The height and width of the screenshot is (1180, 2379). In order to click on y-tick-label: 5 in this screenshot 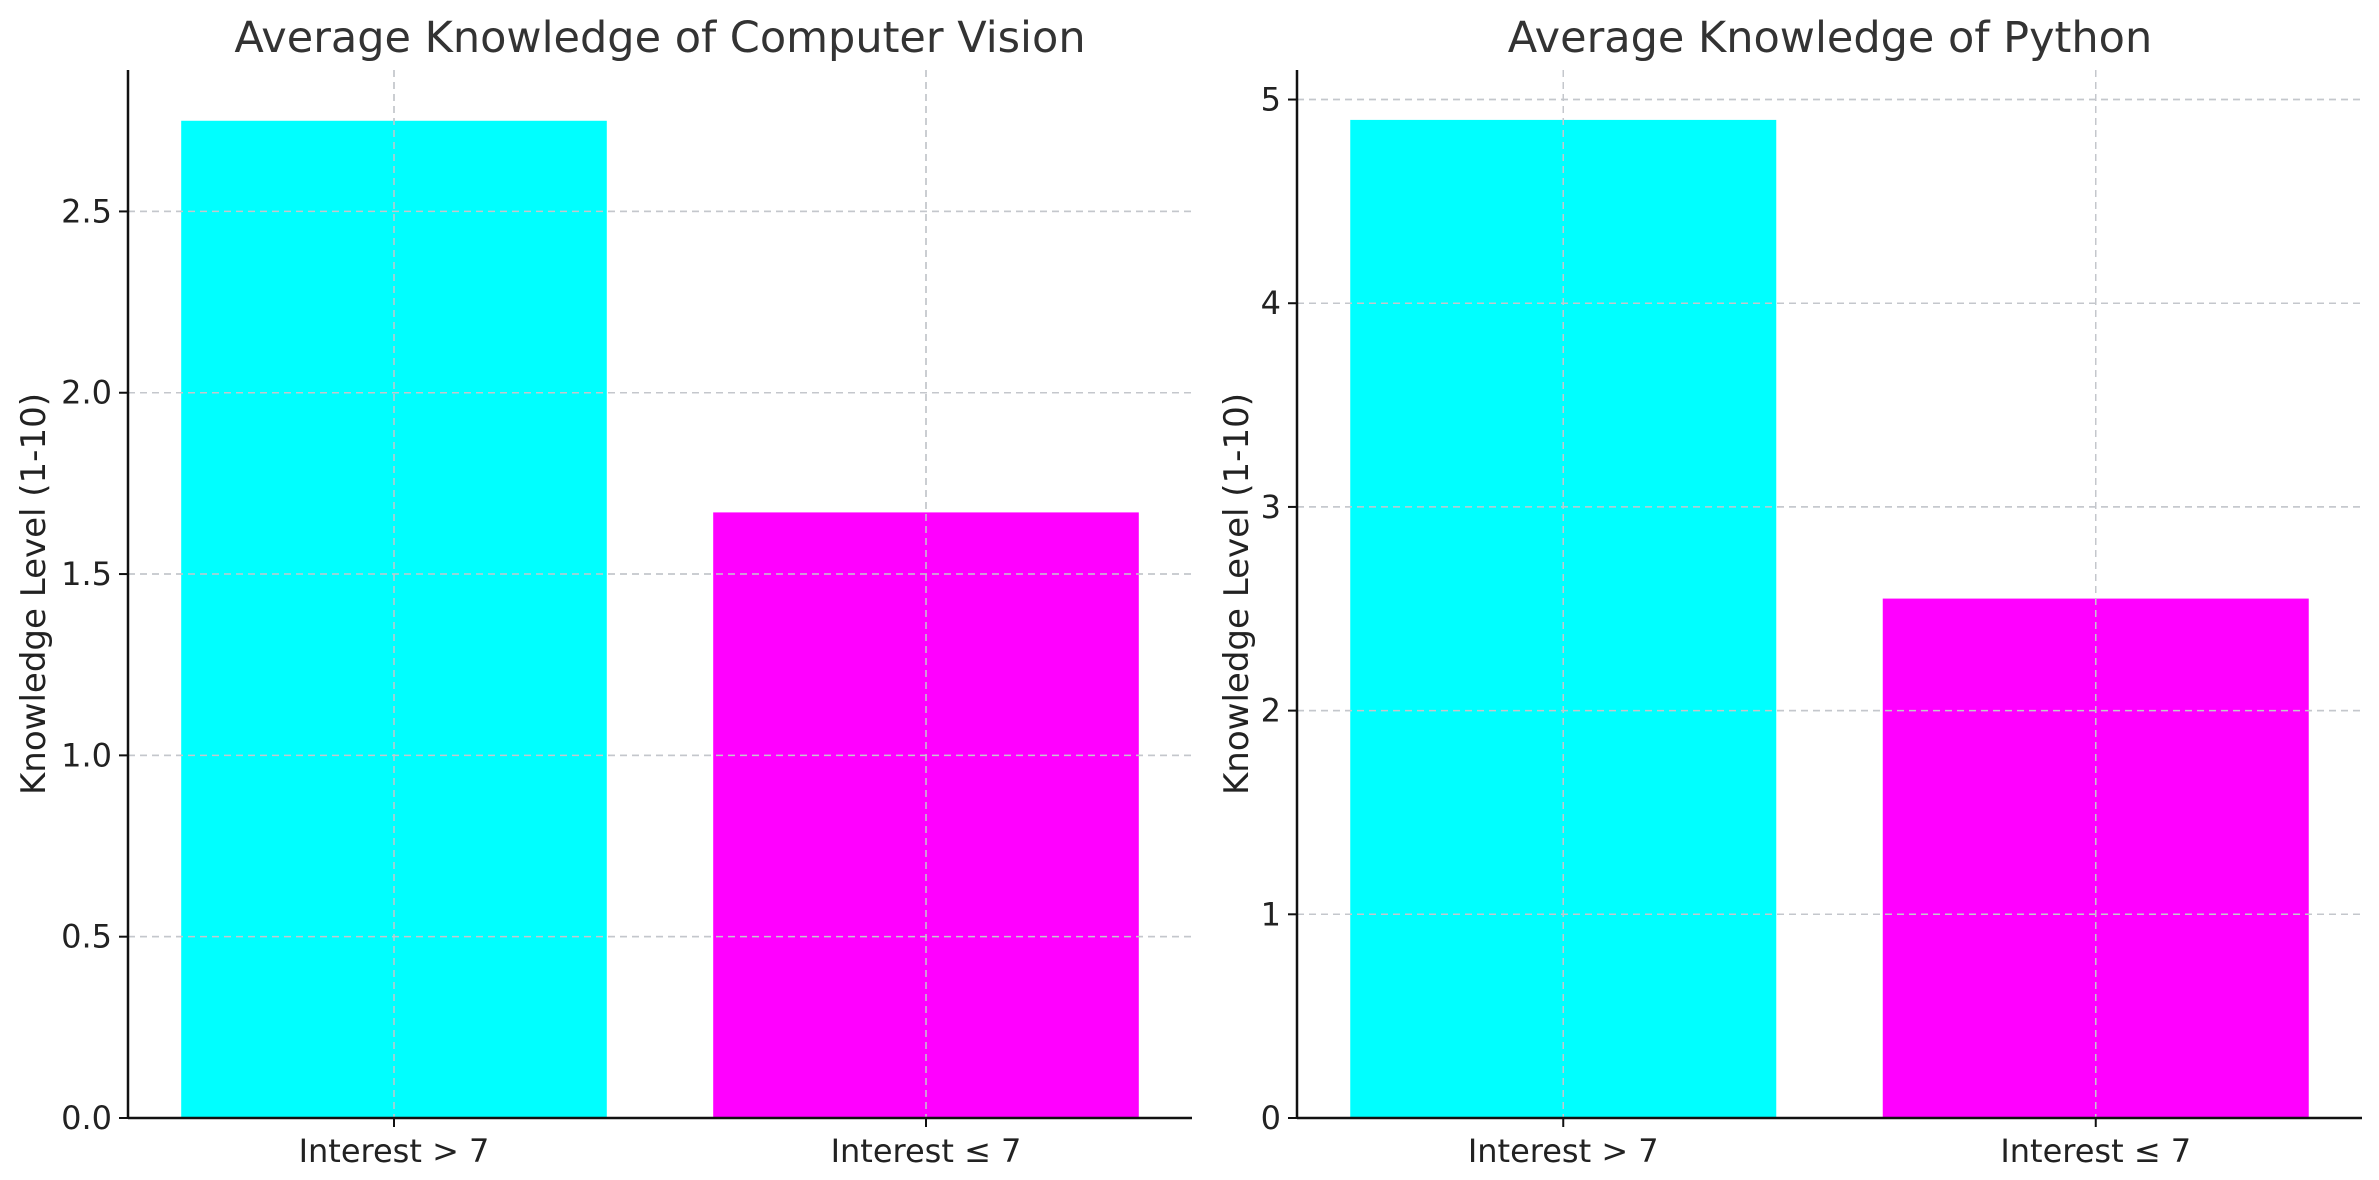, I will do `click(1271, 100)`.